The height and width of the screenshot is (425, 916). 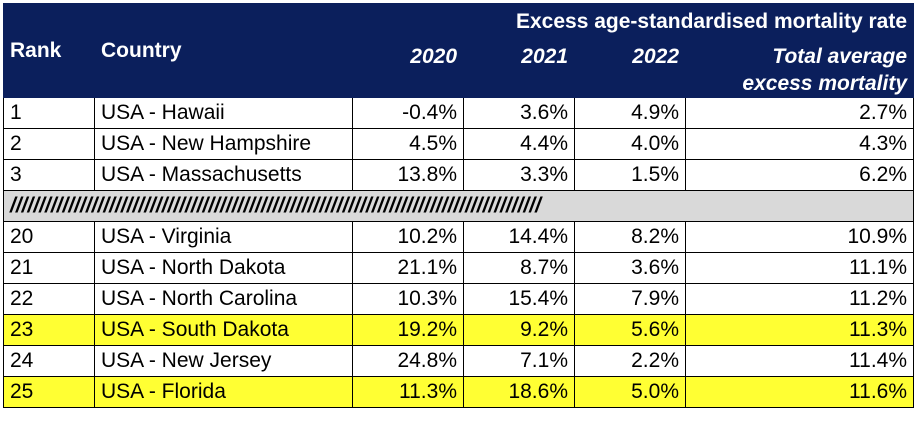 What do you see at coordinates (630, 175) in the screenshot?
I see `value-2022-cell: 1.5%` at bounding box center [630, 175].